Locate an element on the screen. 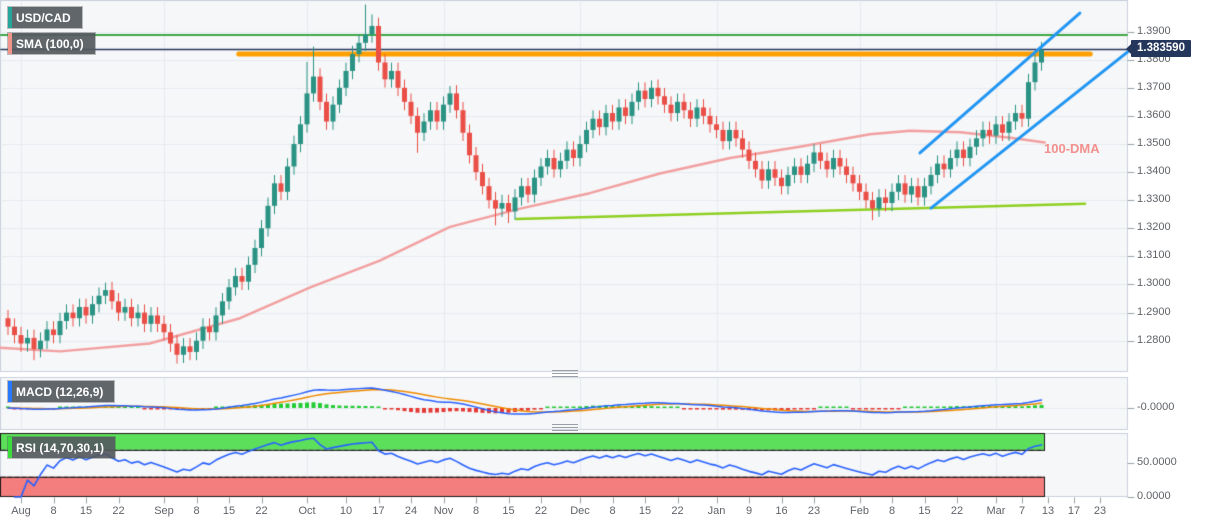 The height and width of the screenshot is (526, 1207). macd-label: MACD (12,26,9) is located at coordinates (60, 391).